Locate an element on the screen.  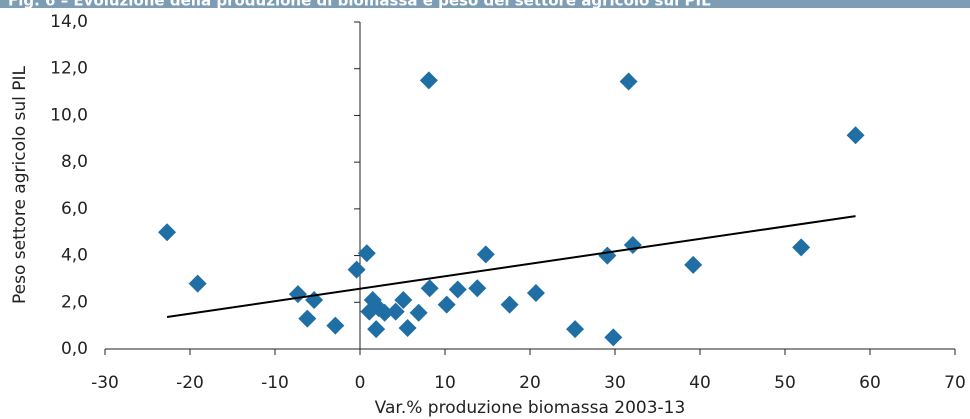
x-tick-label: 60 is located at coordinates (870, 383).